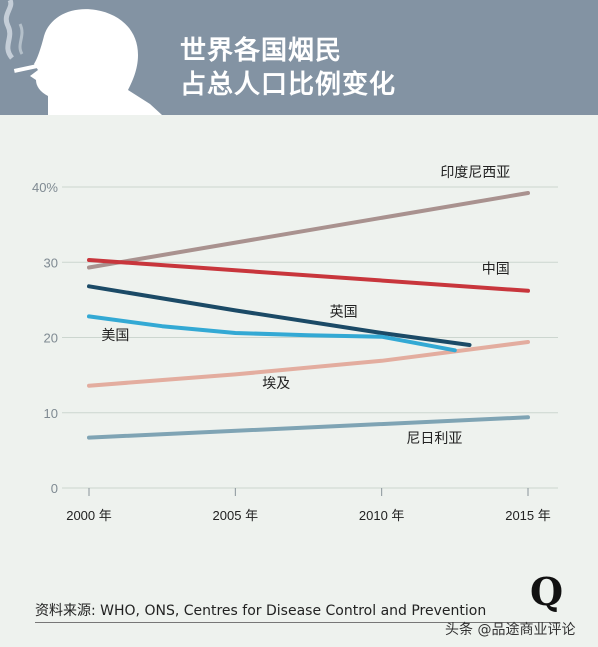 The image size is (598, 647). What do you see at coordinates (496, 270) in the screenshot?
I see `series-label: 中国` at bounding box center [496, 270].